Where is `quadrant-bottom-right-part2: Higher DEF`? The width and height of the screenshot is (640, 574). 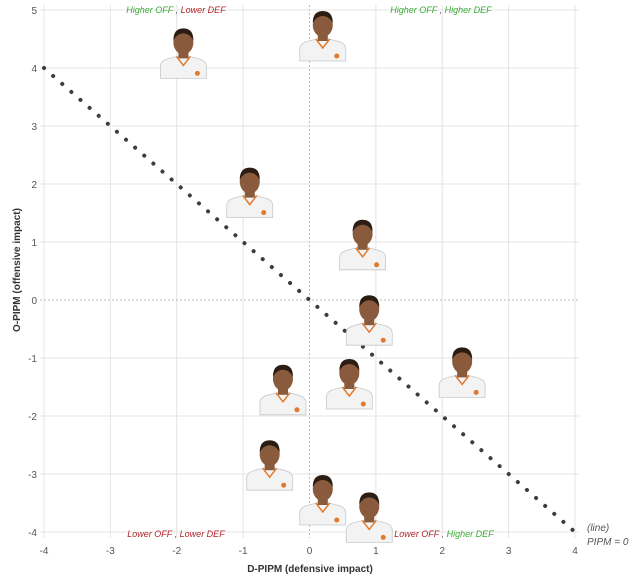 quadrant-bottom-right-part2: Higher DEF is located at coordinates (471, 534).